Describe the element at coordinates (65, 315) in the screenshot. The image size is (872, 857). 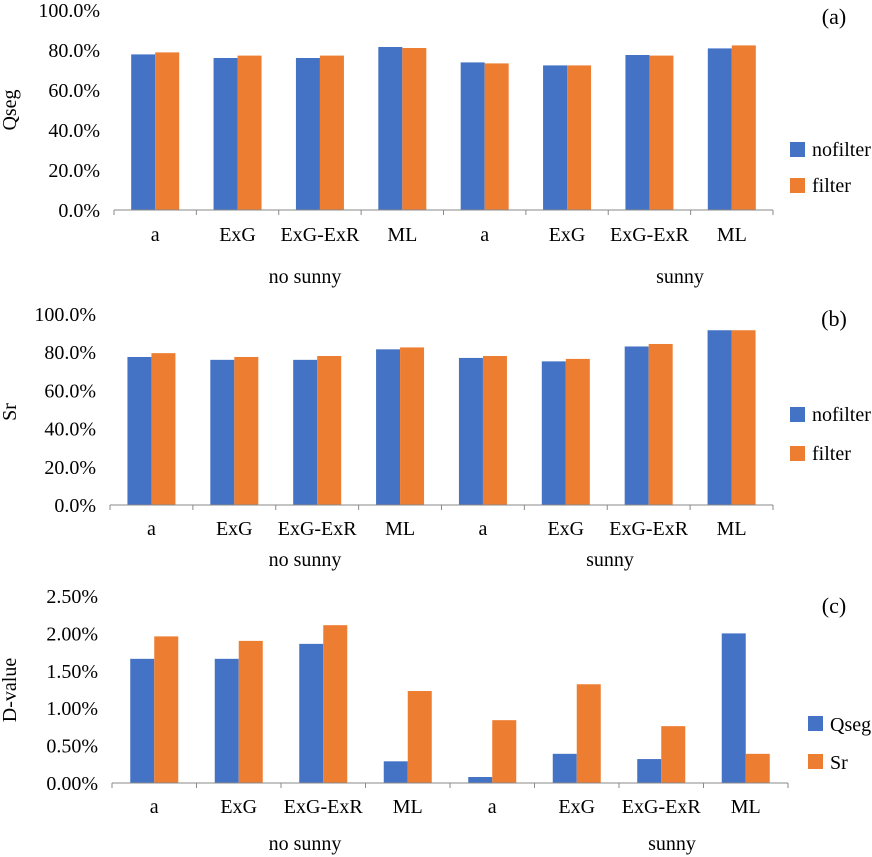
I see `panel-b-ytick-label: 100.0%` at that location.